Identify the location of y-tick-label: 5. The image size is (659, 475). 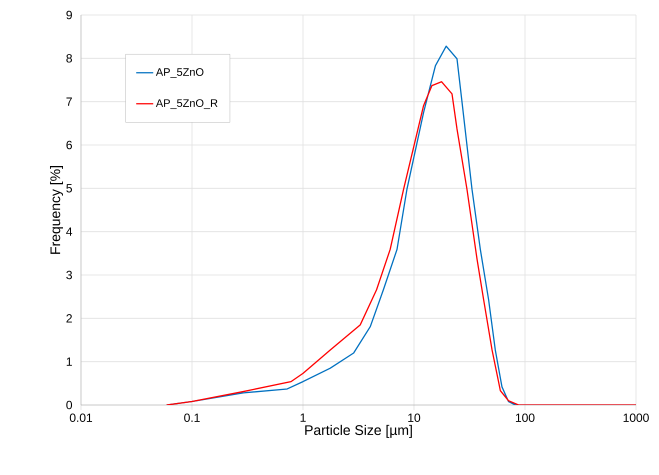
(69, 188).